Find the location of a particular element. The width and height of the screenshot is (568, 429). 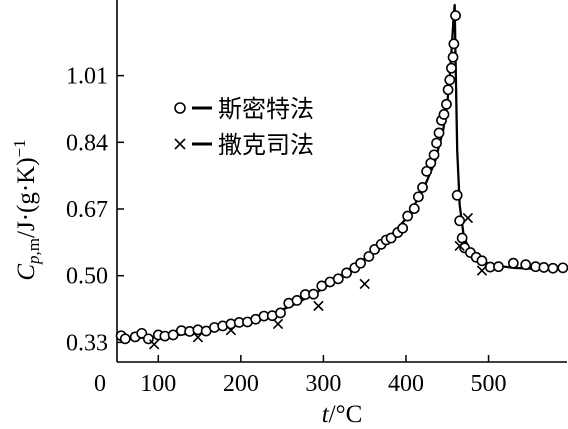

x-axis-label-text: t/°C is located at coordinates (342, 414).